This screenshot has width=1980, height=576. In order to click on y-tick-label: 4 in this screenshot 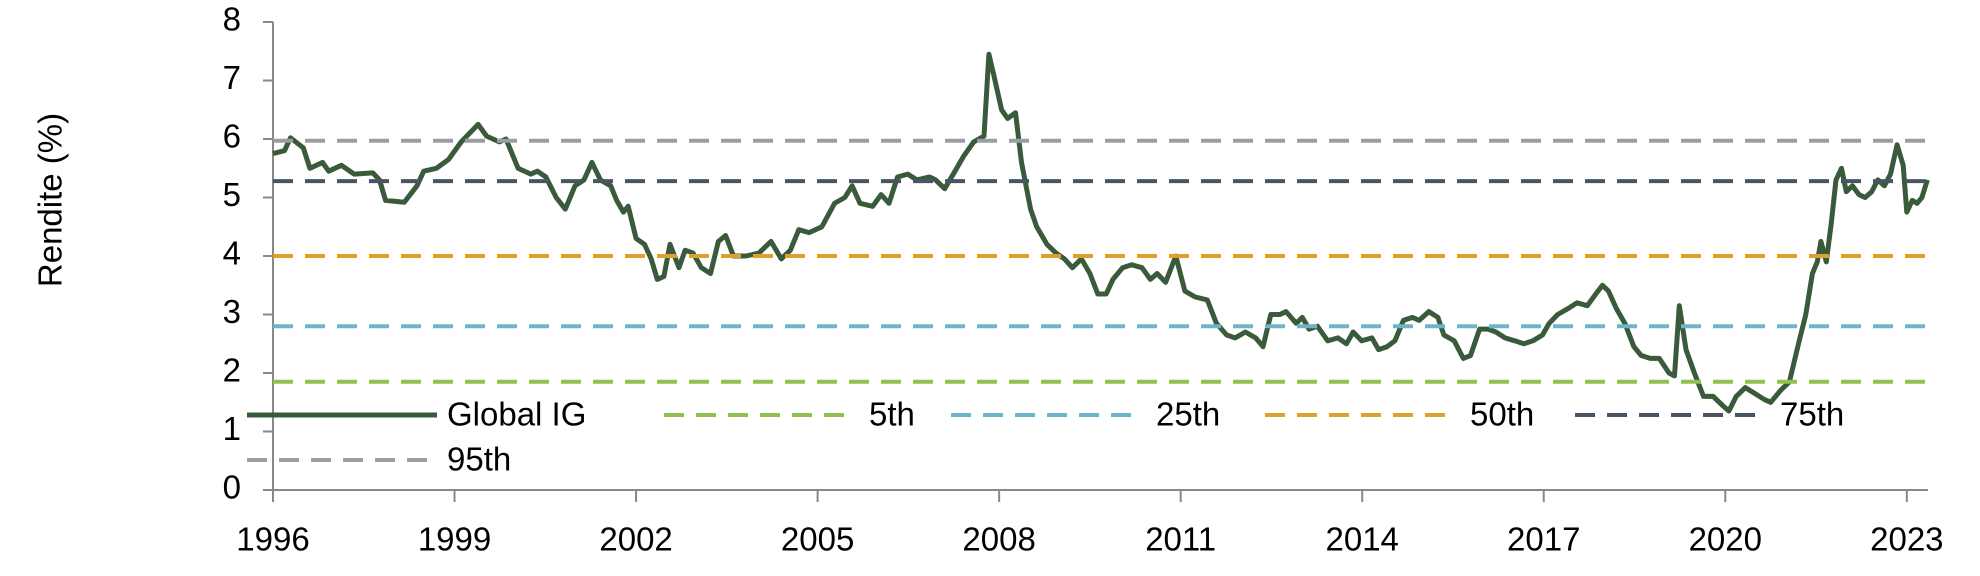, I will do `click(232, 253)`.